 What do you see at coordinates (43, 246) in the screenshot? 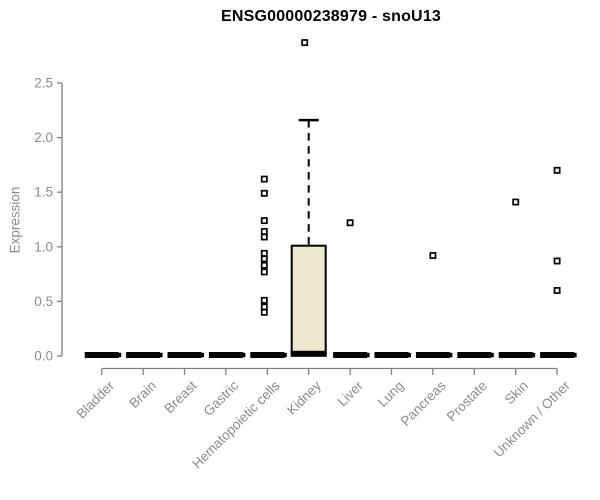
I see `y-tick-label: 1.0` at bounding box center [43, 246].